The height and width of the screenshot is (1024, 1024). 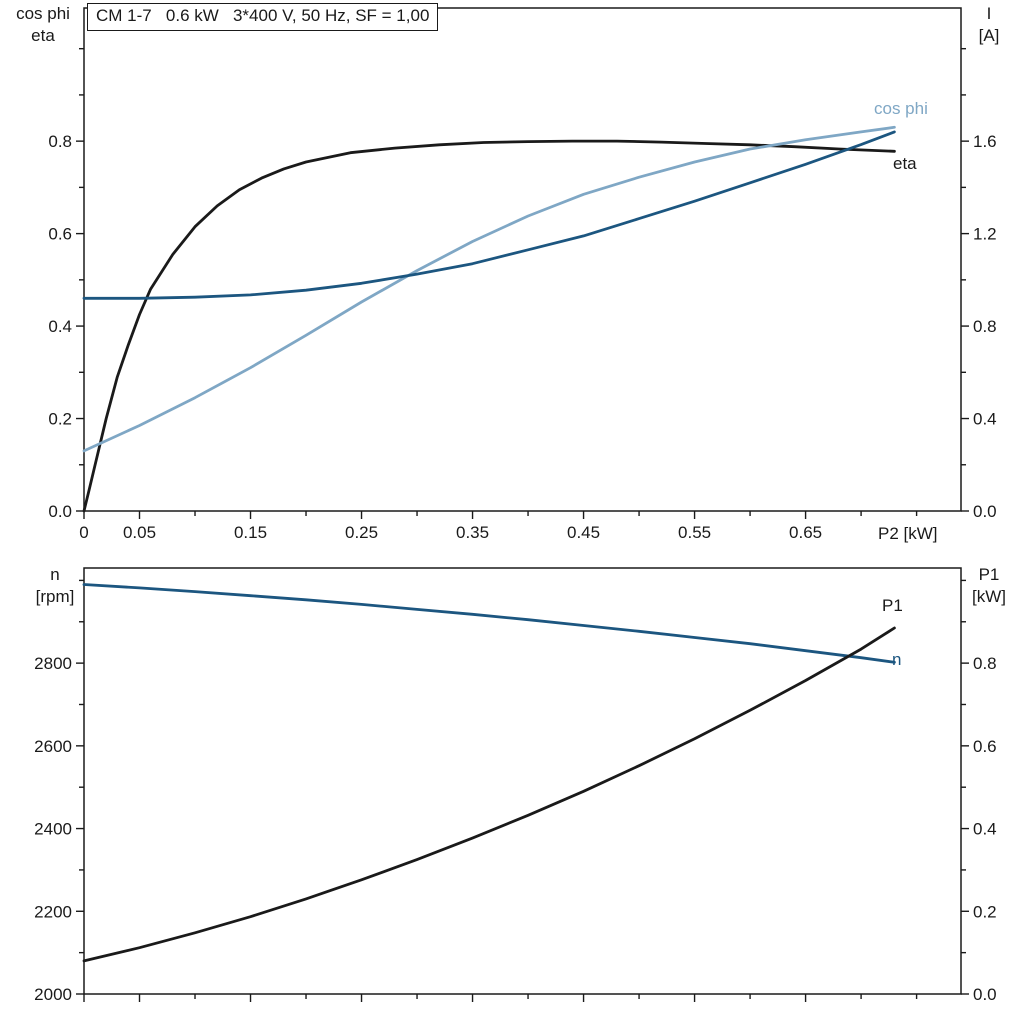 I want to click on svg-text: 0.45, so click(x=583, y=532).